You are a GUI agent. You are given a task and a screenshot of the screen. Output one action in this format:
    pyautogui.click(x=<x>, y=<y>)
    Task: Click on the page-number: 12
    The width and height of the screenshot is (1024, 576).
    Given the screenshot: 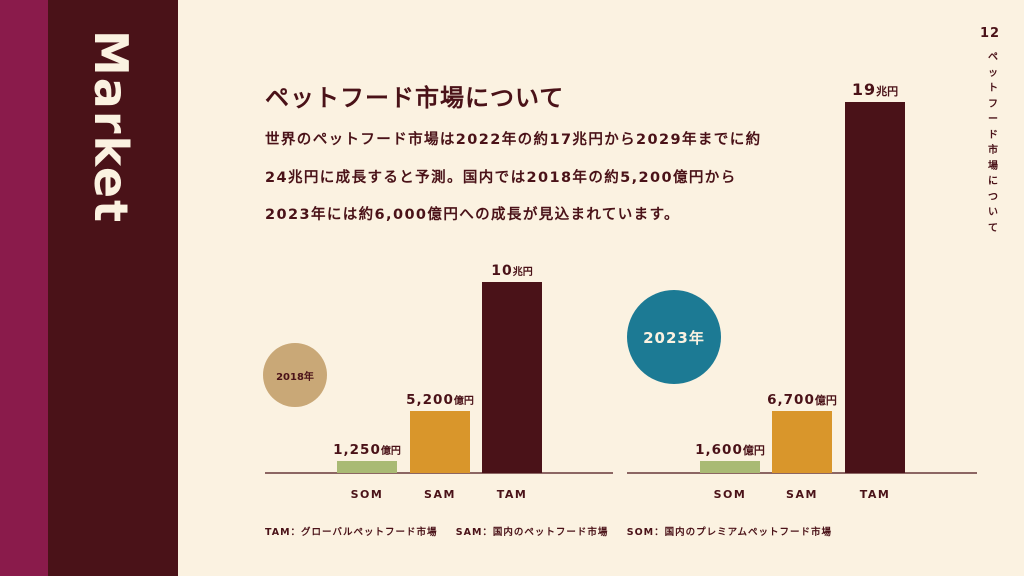 What is the action you would take?
    pyautogui.click(x=990, y=33)
    